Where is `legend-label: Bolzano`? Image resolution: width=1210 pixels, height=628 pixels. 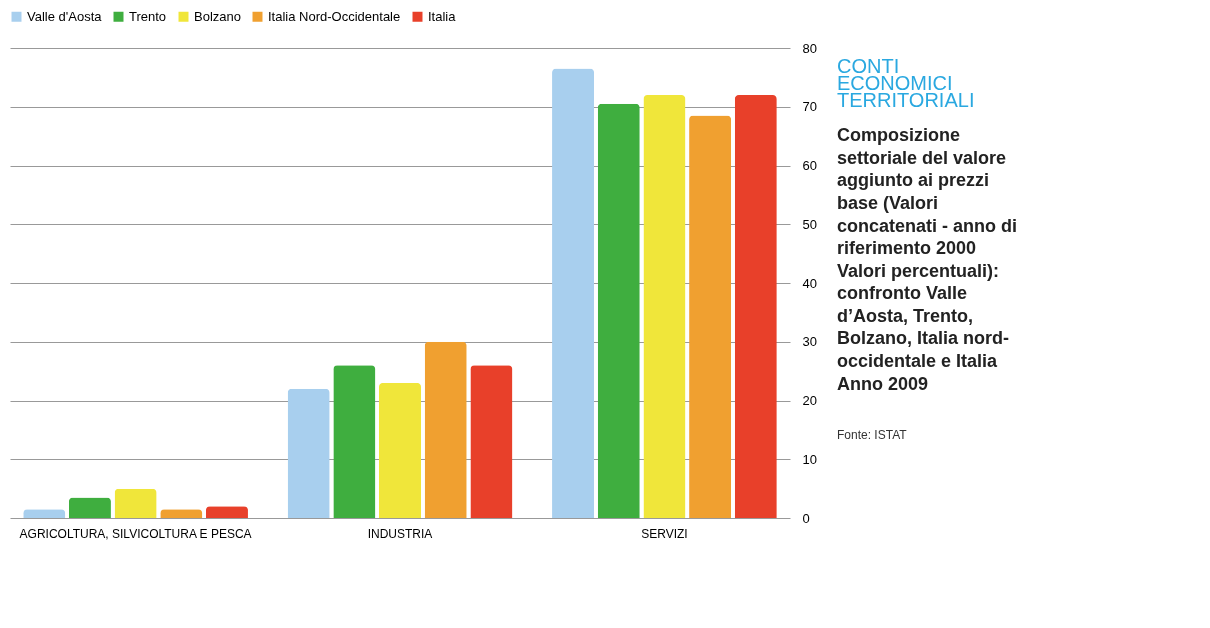
legend-label: Bolzano is located at coordinates (217, 16).